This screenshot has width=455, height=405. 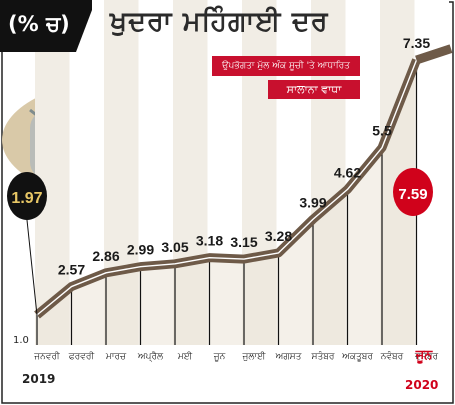 What do you see at coordinates (357, 357) in the screenshot?
I see `x-tick-label: ਅਕਤੂਬਰ` at bounding box center [357, 357].